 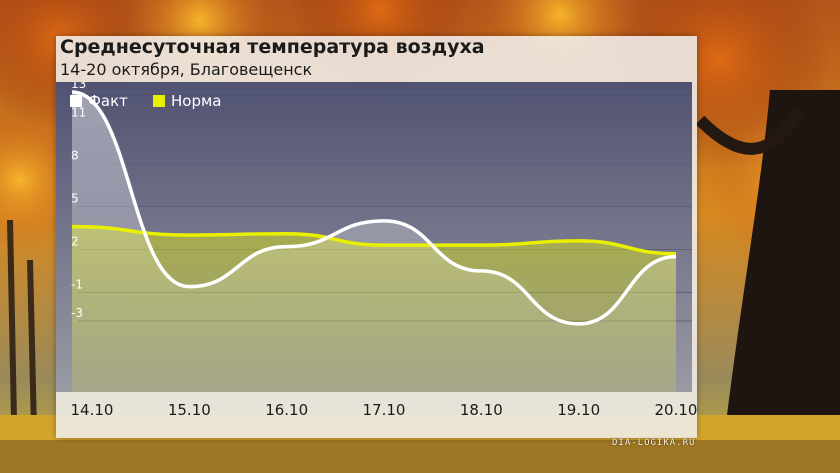 I want to click on y-tick-label: 8, so click(x=75, y=156).